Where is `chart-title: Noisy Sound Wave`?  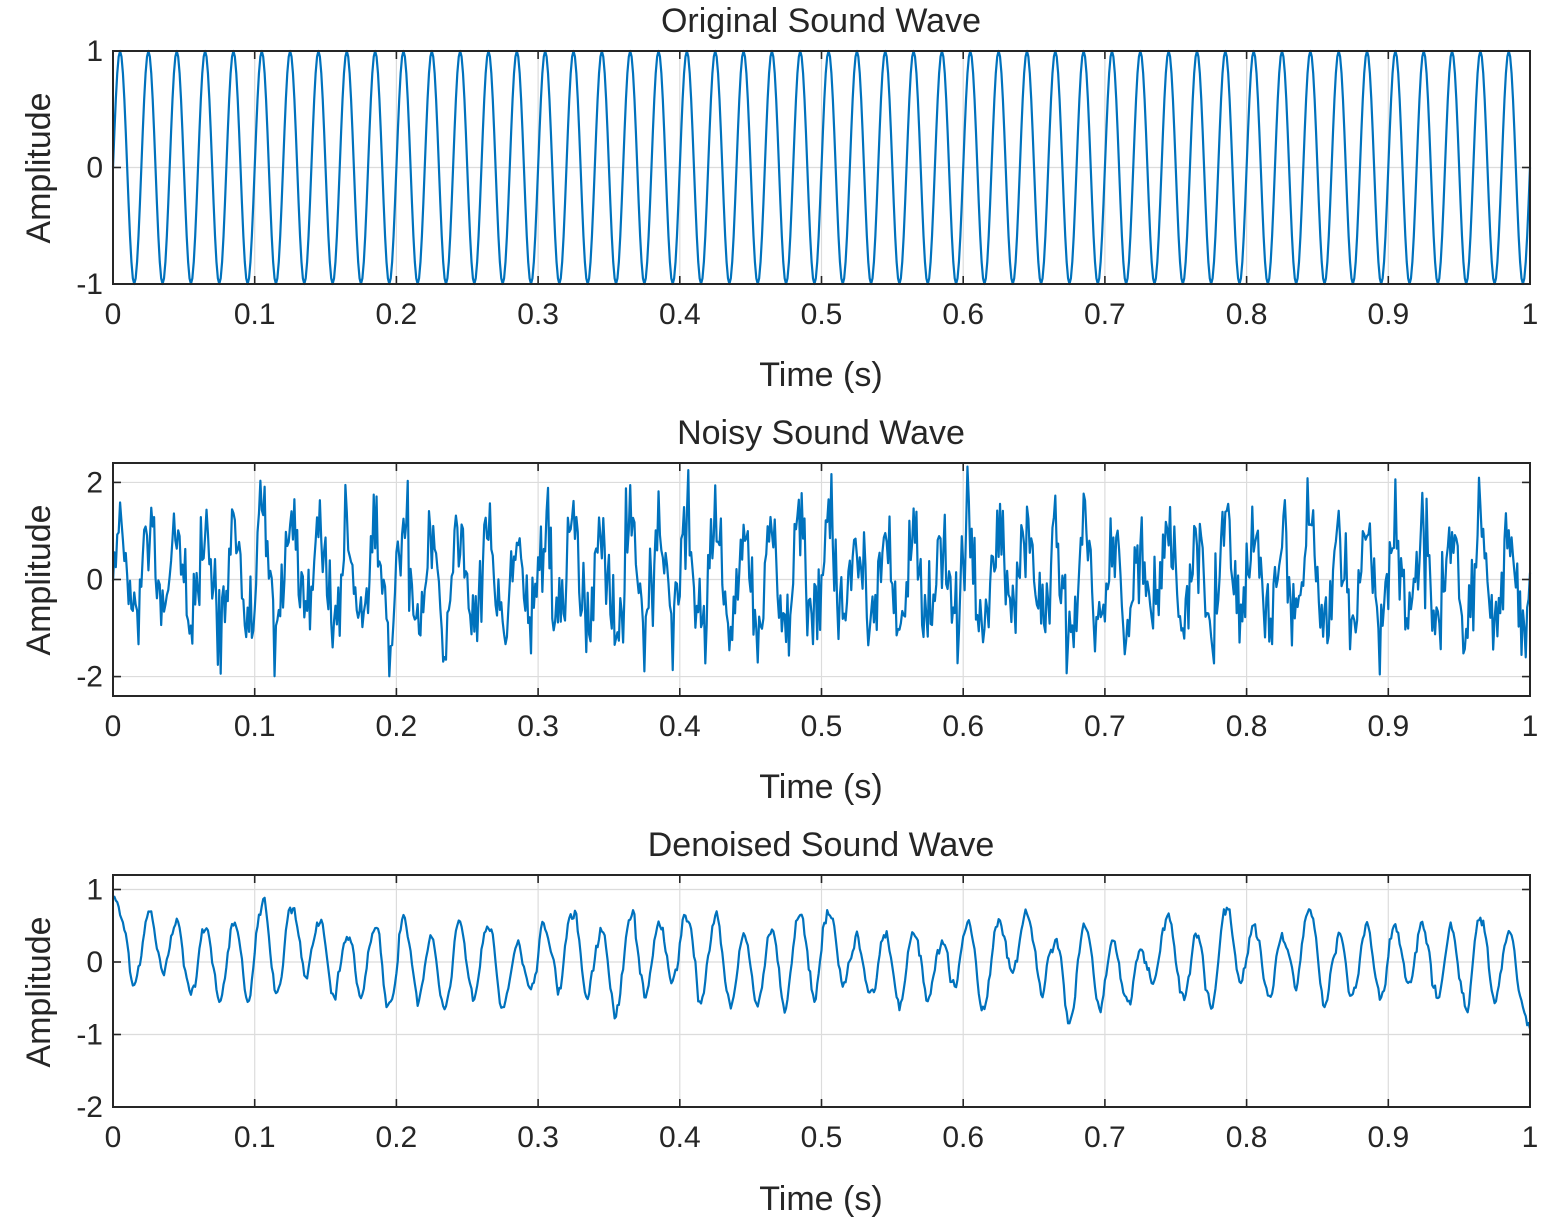
chart-title: Noisy Sound Wave is located at coordinates (821, 433).